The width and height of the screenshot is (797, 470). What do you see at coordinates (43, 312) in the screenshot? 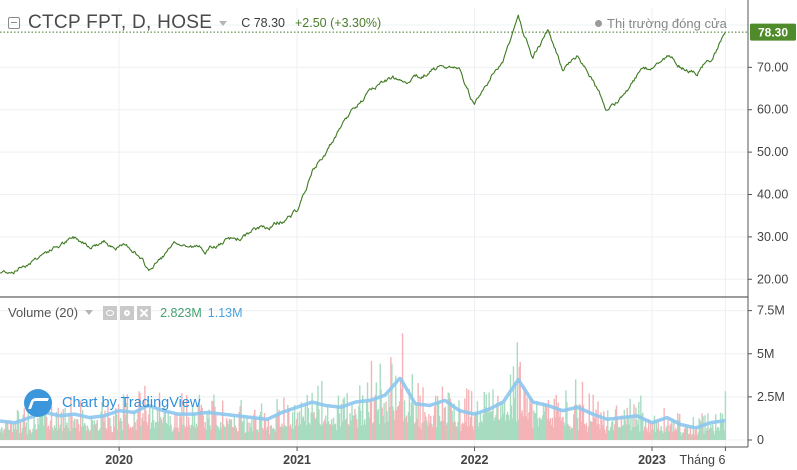
I see `volume-title: Volume (20)` at bounding box center [43, 312].